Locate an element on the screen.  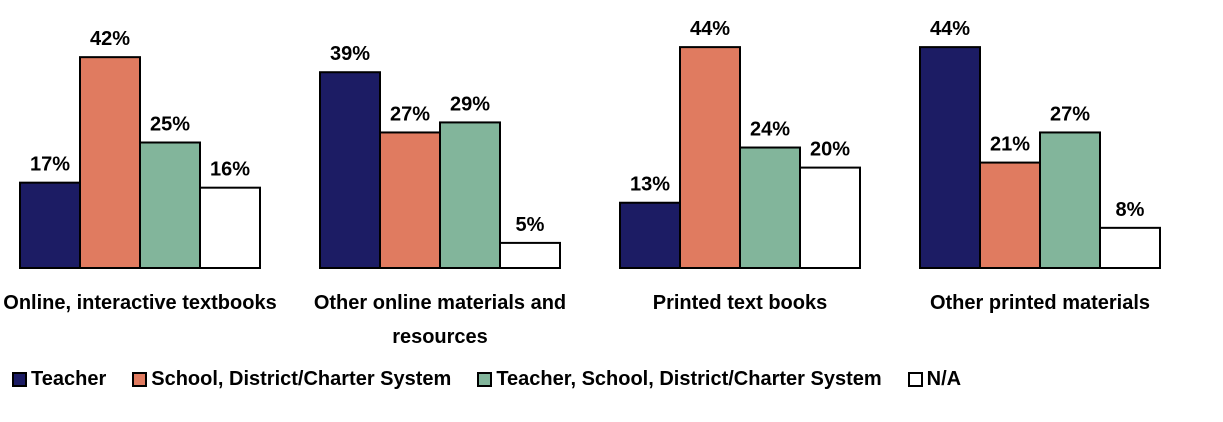
legend-label: N/A is located at coordinates (944, 379).